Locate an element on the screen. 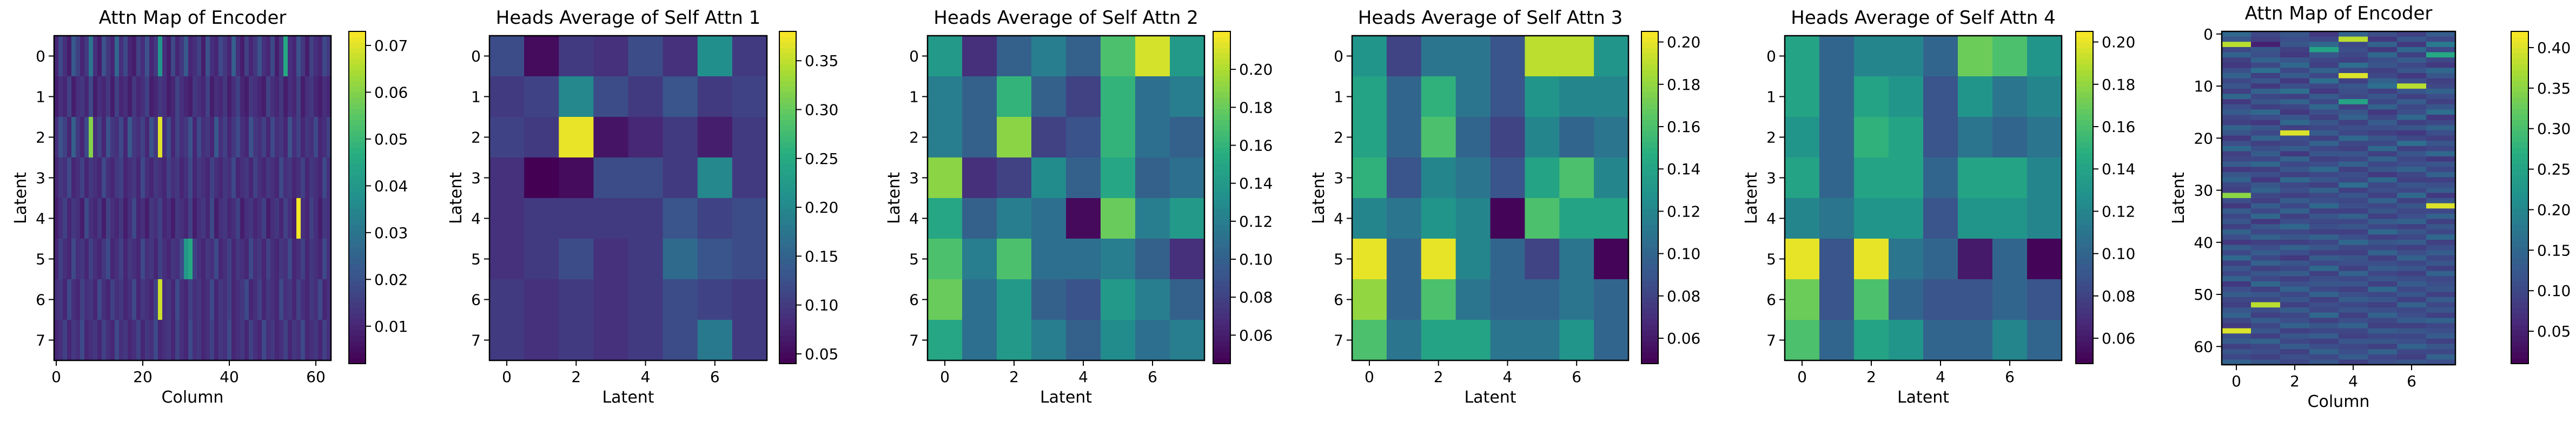  y-tick-label: 1 is located at coordinates (1339, 97).